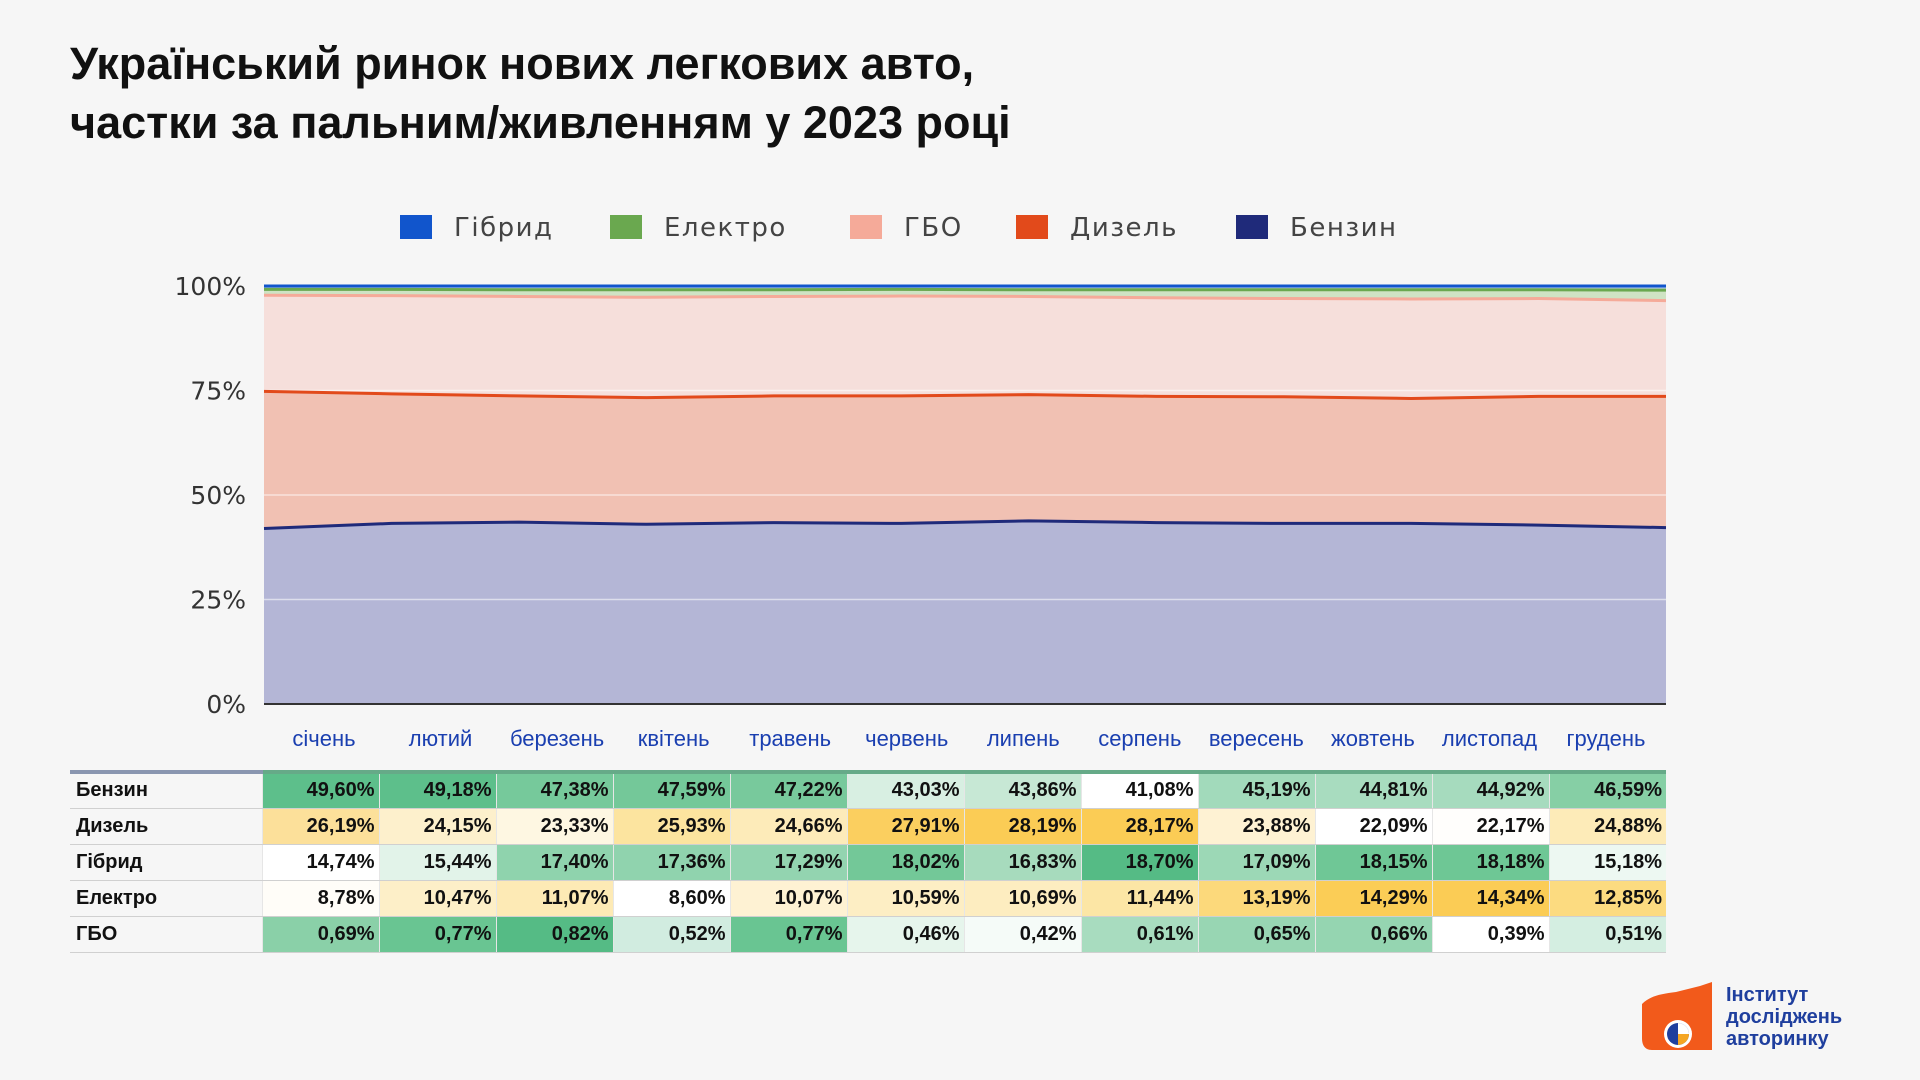 The width and height of the screenshot is (1920, 1080). I want to click on table-cell: 10,69%, so click(1022, 898).